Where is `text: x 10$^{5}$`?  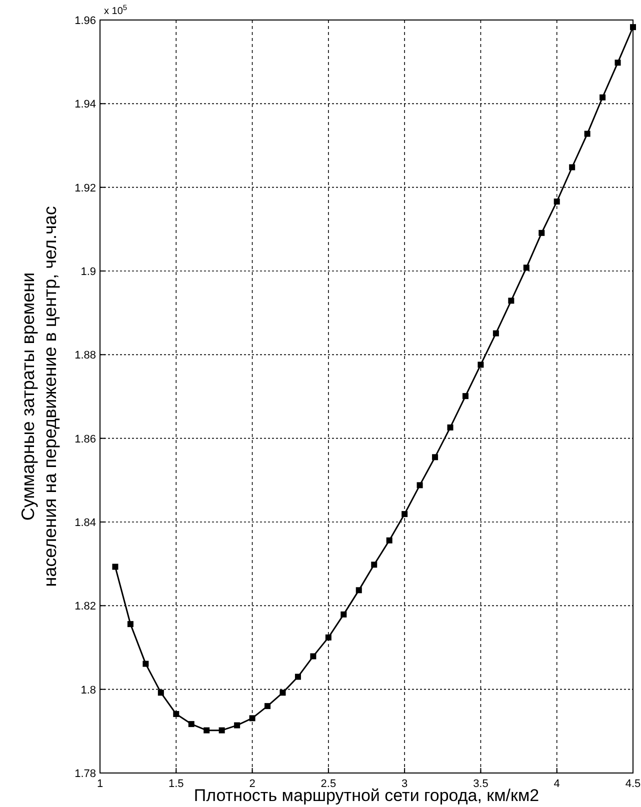 text: x 10$^{5}$ is located at coordinates (116, 9).